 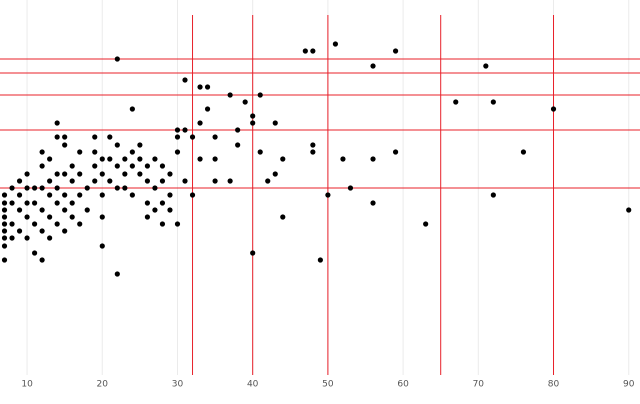 I want to click on x-tick-label: 10, so click(x=27, y=385).